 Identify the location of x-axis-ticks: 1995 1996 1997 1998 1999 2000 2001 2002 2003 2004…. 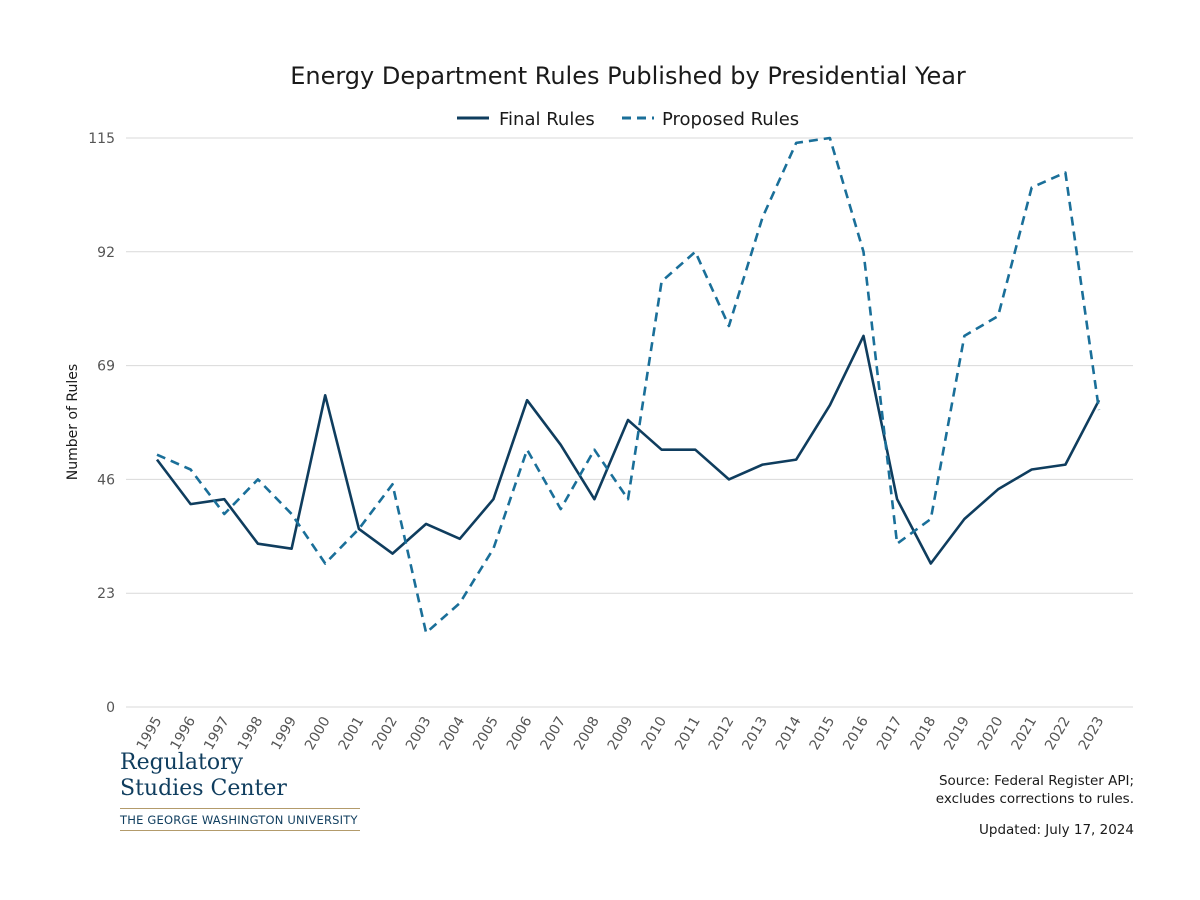
(621, 733).